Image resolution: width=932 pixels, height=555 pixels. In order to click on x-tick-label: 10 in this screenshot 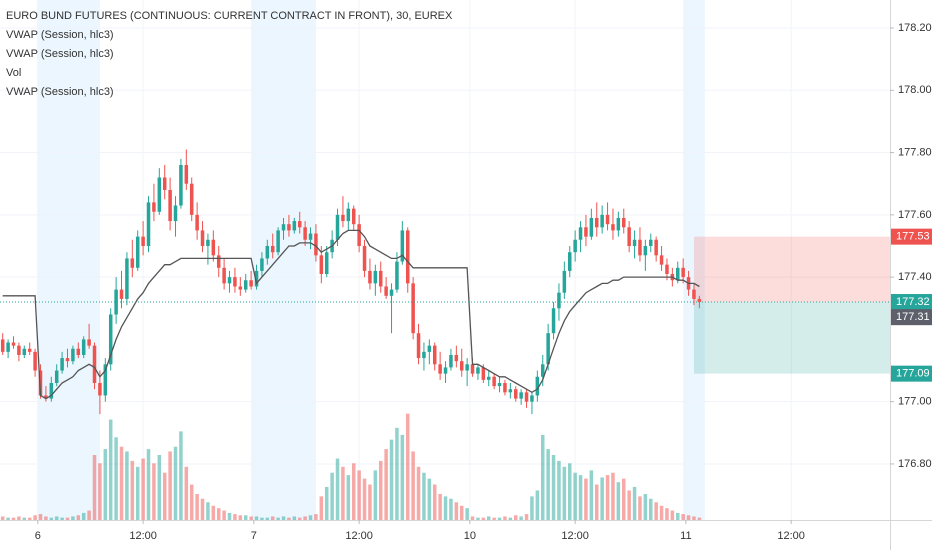, I will do `click(470, 536)`.